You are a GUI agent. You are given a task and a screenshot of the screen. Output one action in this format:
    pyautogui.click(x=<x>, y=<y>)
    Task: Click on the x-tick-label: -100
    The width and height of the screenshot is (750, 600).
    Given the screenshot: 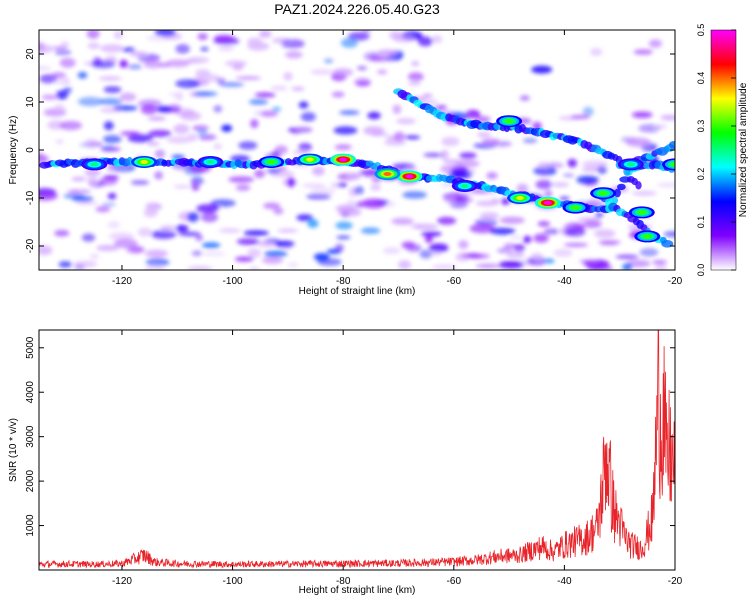 What is the action you would take?
    pyautogui.click(x=233, y=281)
    